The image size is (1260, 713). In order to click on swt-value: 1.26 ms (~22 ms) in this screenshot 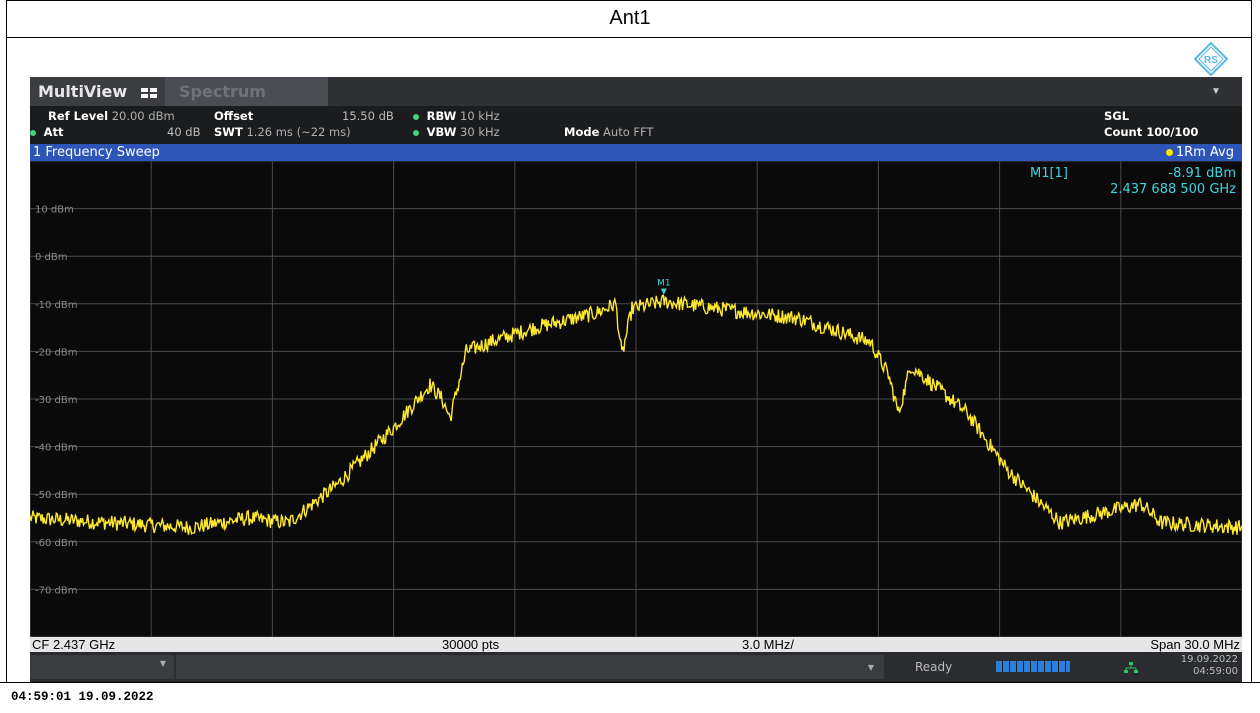, I will do `click(298, 132)`.